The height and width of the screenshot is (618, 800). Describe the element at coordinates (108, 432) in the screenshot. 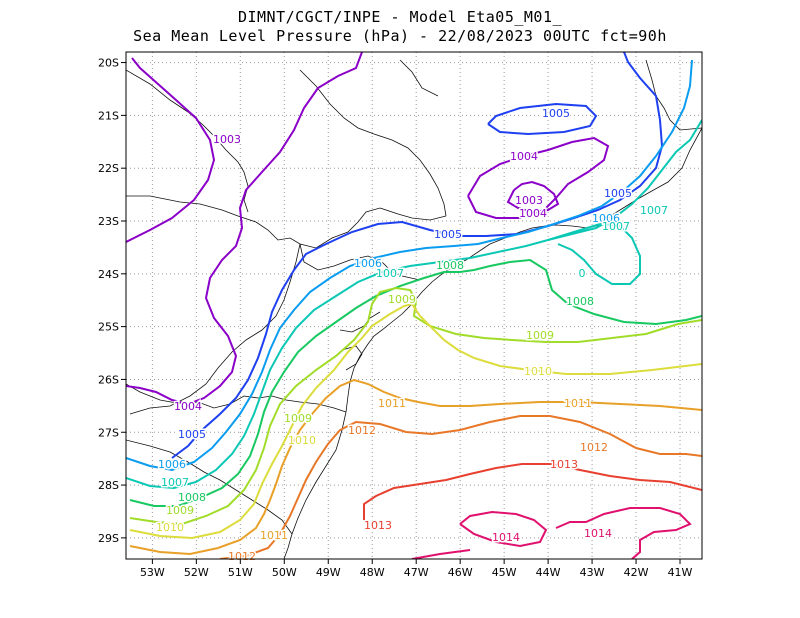

I see `y-tick-label: 27S` at that location.